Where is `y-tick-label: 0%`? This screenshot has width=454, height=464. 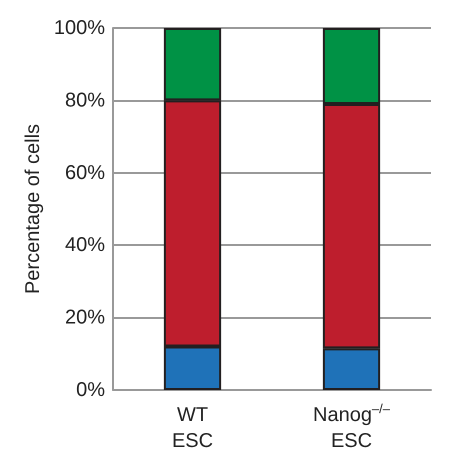 y-tick-label: 0% is located at coordinates (91, 390).